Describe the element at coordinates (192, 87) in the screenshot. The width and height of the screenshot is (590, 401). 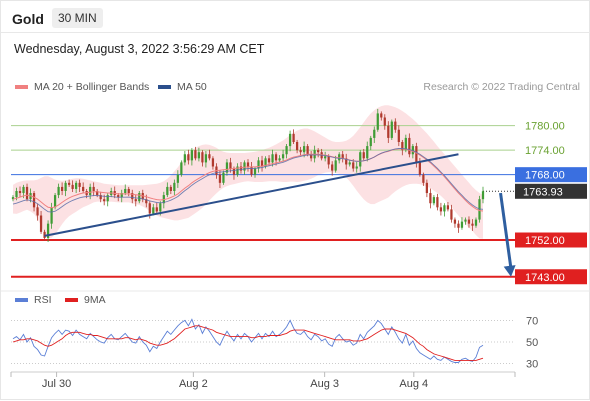
I see `ma50-label: MA 50` at that location.